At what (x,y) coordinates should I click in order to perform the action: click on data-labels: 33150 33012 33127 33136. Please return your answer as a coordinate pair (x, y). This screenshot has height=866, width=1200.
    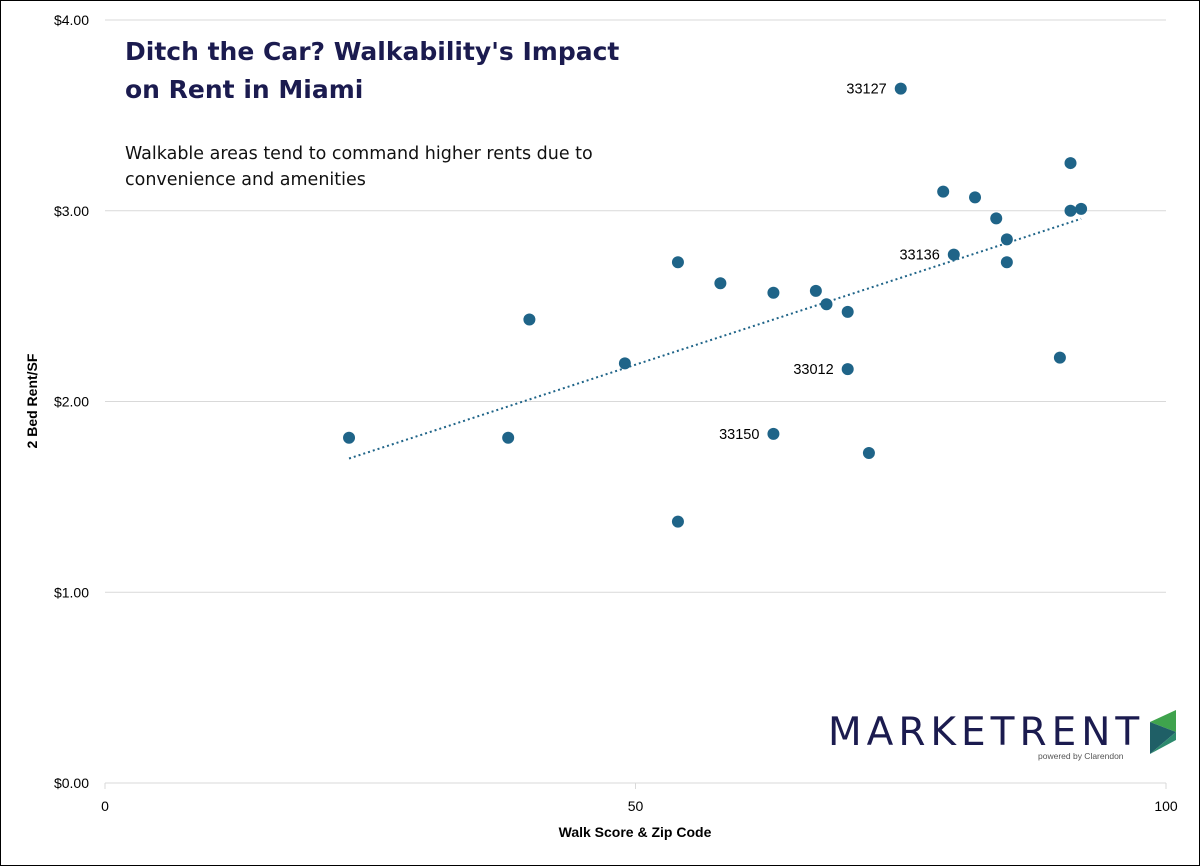
    Looking at the image, I should click on (829, 262).